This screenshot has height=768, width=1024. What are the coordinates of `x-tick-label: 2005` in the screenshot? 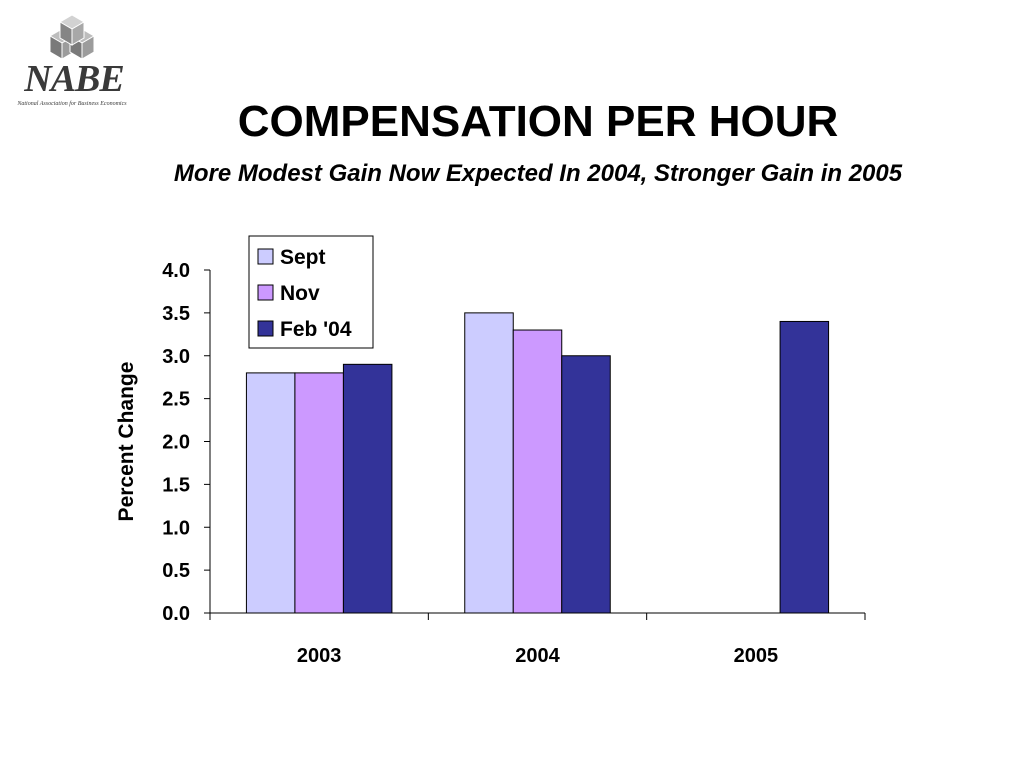 It's located at (756, 656).